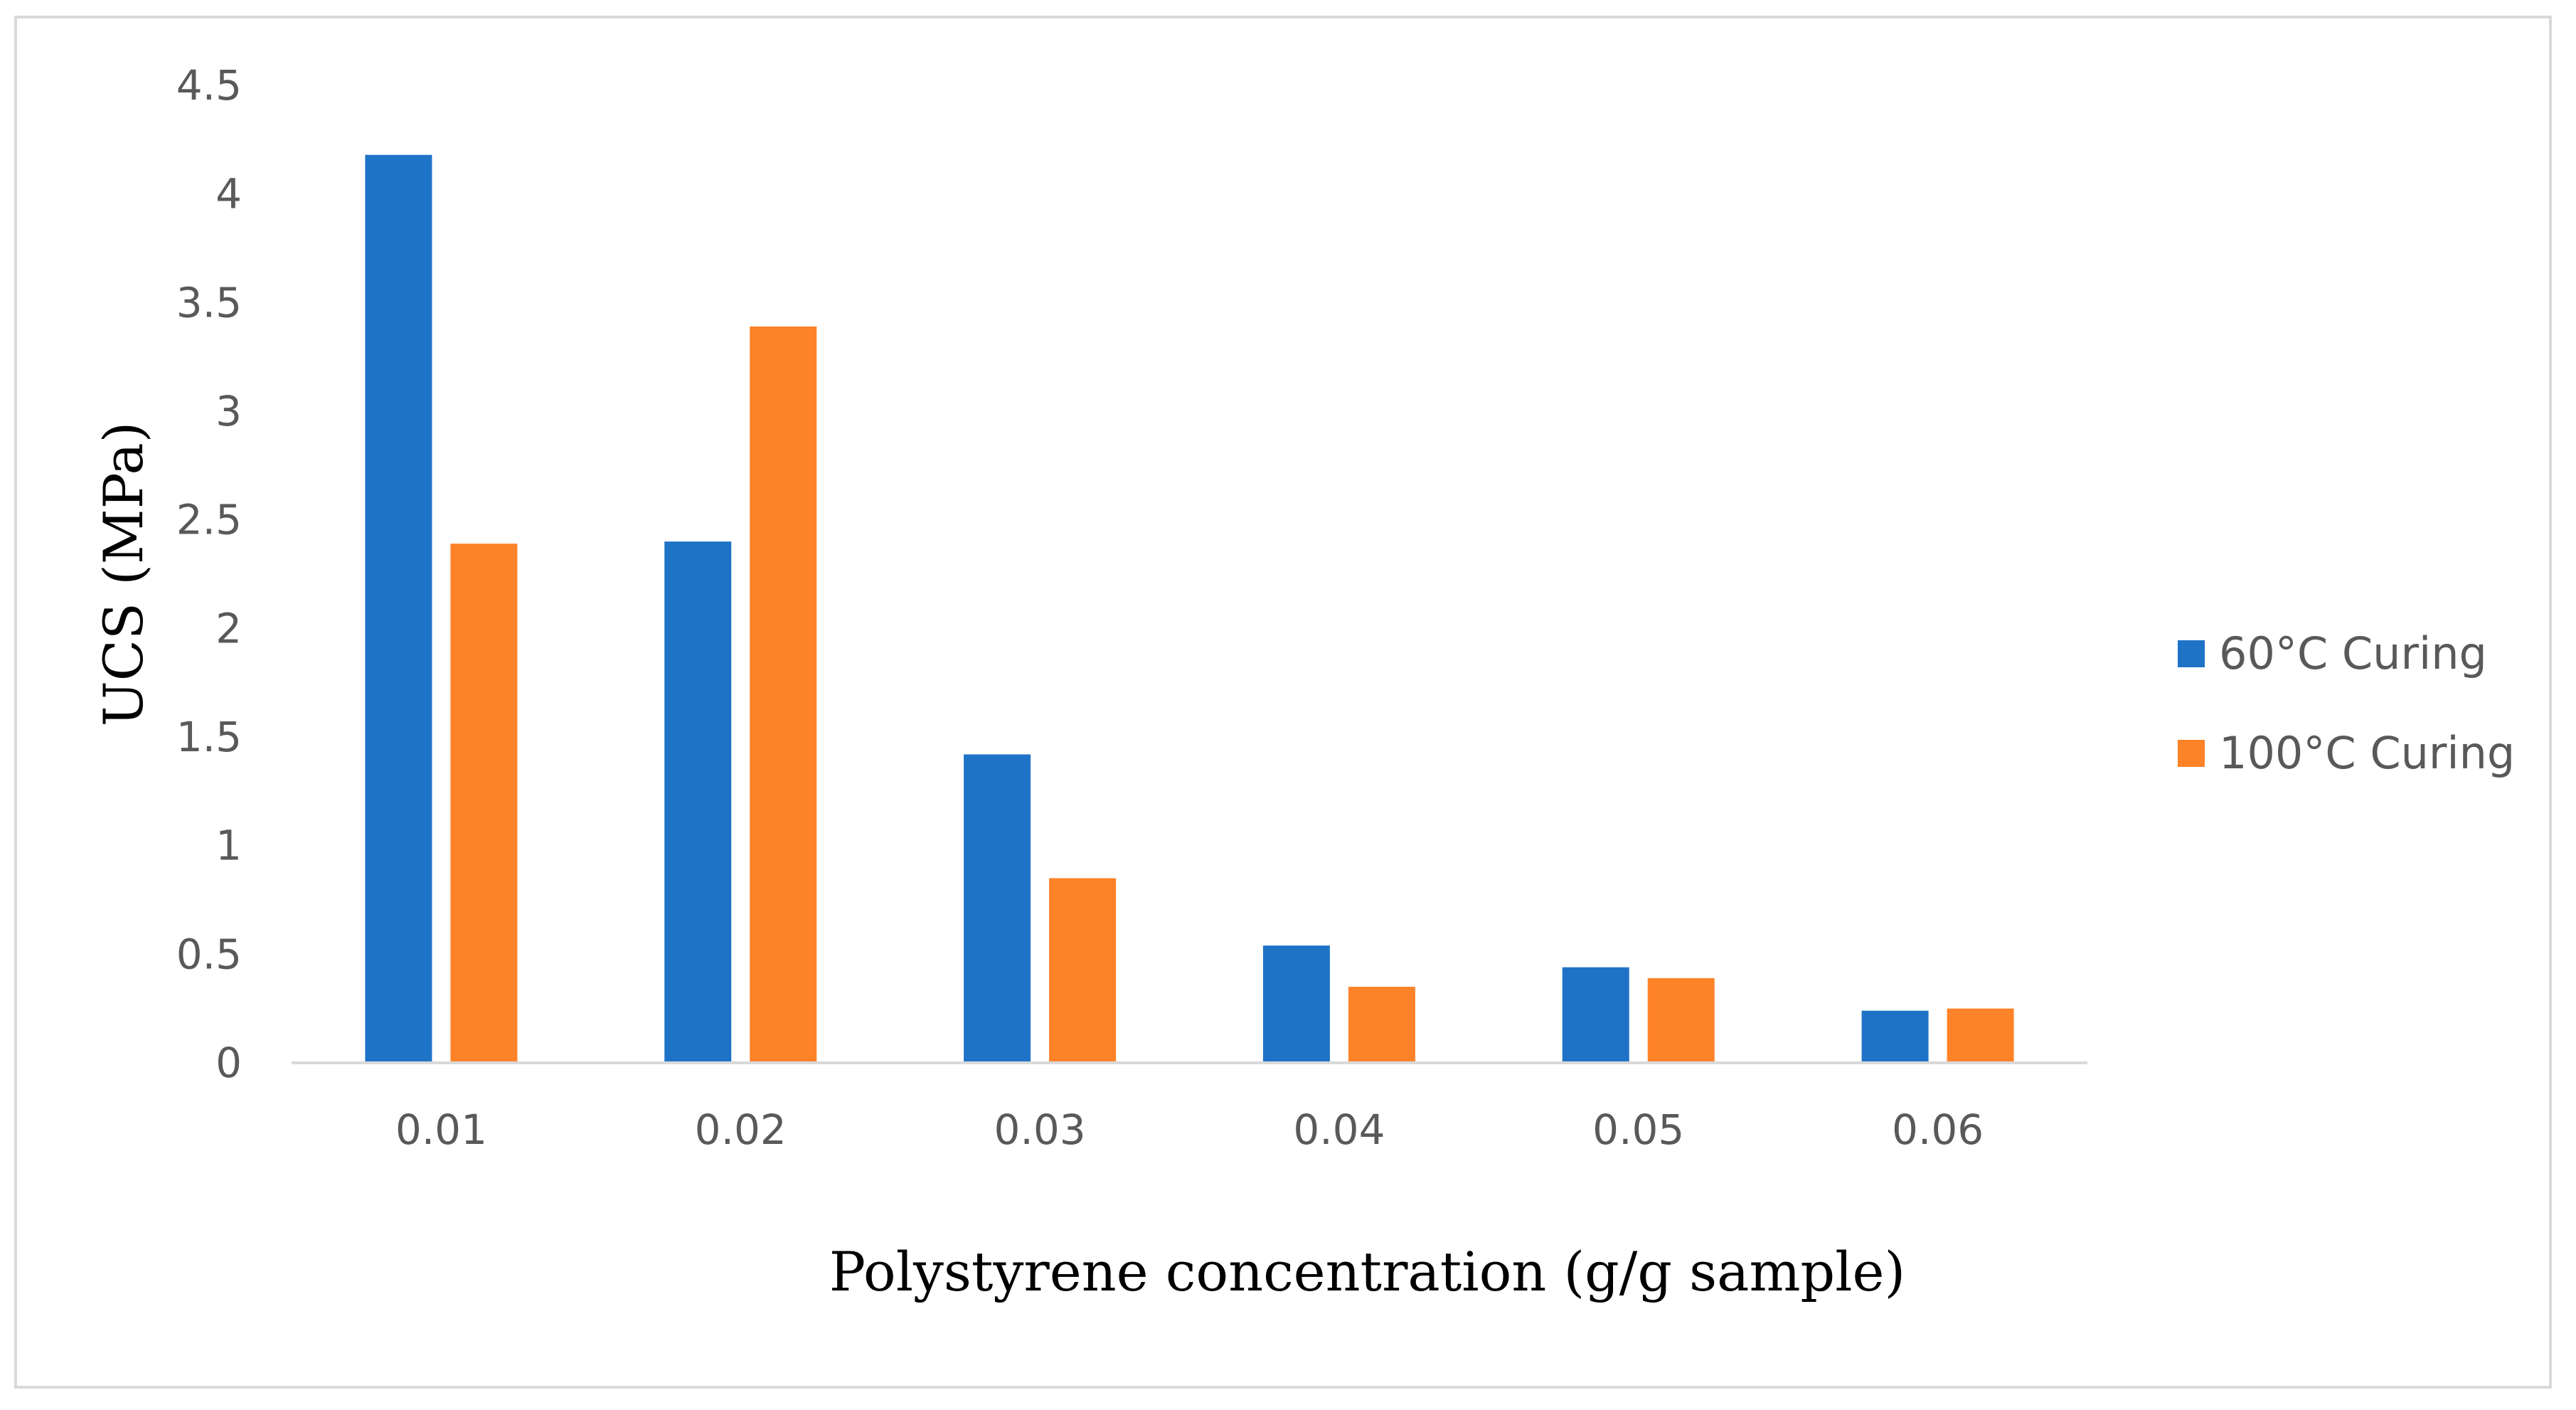 This screenshot has width=2576, height=1410. What do you see at coordinates (209, 954) in the screenshot?
I see `y-tick-label: 0.5` at bounding box center [209, 954].